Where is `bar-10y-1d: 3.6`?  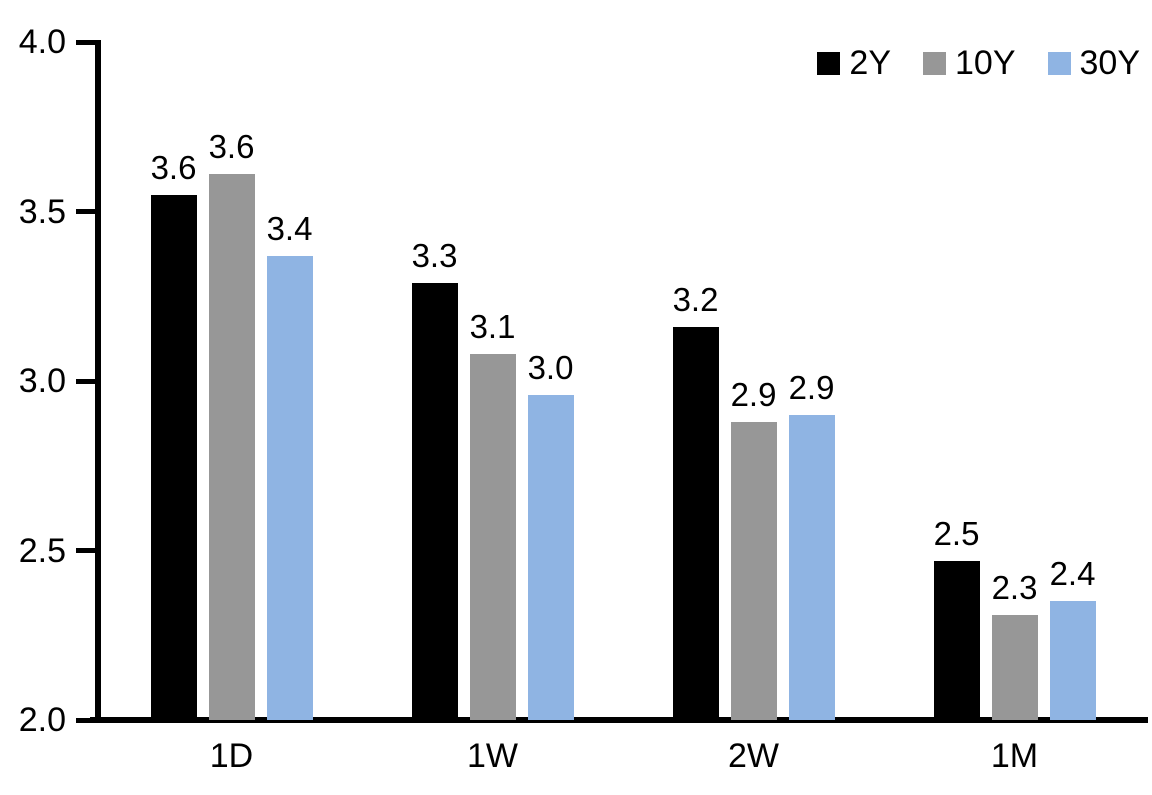
bar-10y-1d: 3.6 is located at coordinates (231, 424).